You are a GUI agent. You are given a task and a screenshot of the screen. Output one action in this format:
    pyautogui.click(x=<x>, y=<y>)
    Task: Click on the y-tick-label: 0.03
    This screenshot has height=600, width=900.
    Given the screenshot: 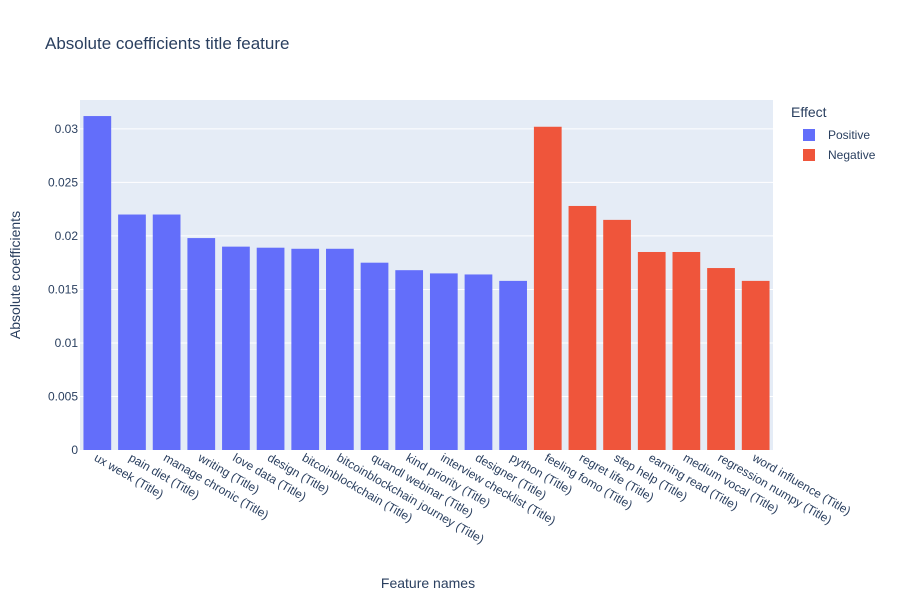 What is the action you would take?
    pyautogui.click(x=67, y=129)
    